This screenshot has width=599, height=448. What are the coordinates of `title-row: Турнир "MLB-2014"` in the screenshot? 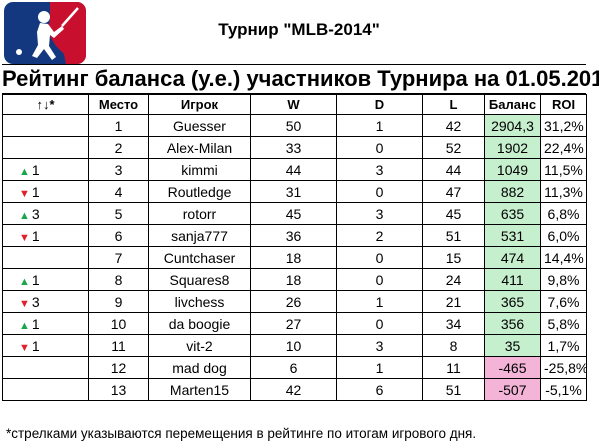 It's located at (294, 33).